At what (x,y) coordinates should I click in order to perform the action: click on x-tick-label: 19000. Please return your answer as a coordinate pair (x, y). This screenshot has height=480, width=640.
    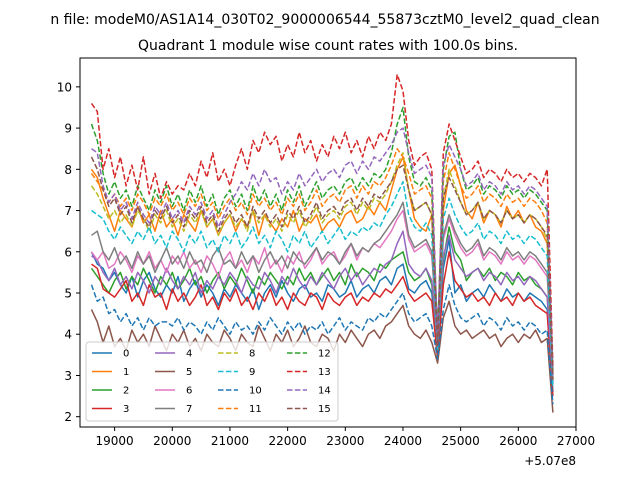
    Looking at the image, I should click on (115, 441).